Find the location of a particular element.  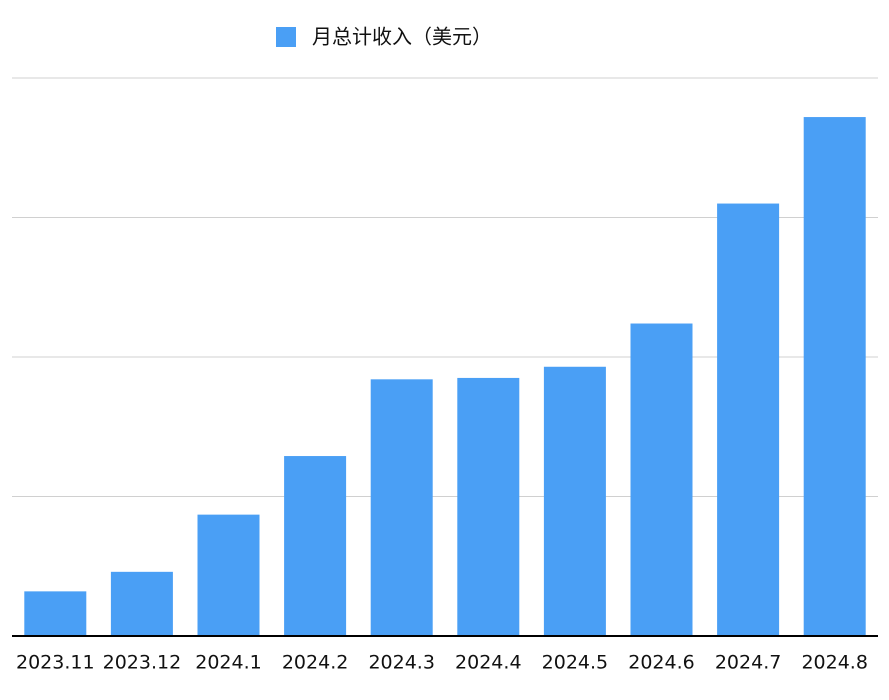

x-tick-label: 2024.6 is located at coordinates (661, 663).